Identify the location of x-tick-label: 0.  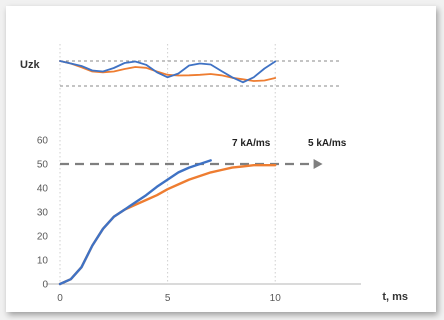
(60, 298).